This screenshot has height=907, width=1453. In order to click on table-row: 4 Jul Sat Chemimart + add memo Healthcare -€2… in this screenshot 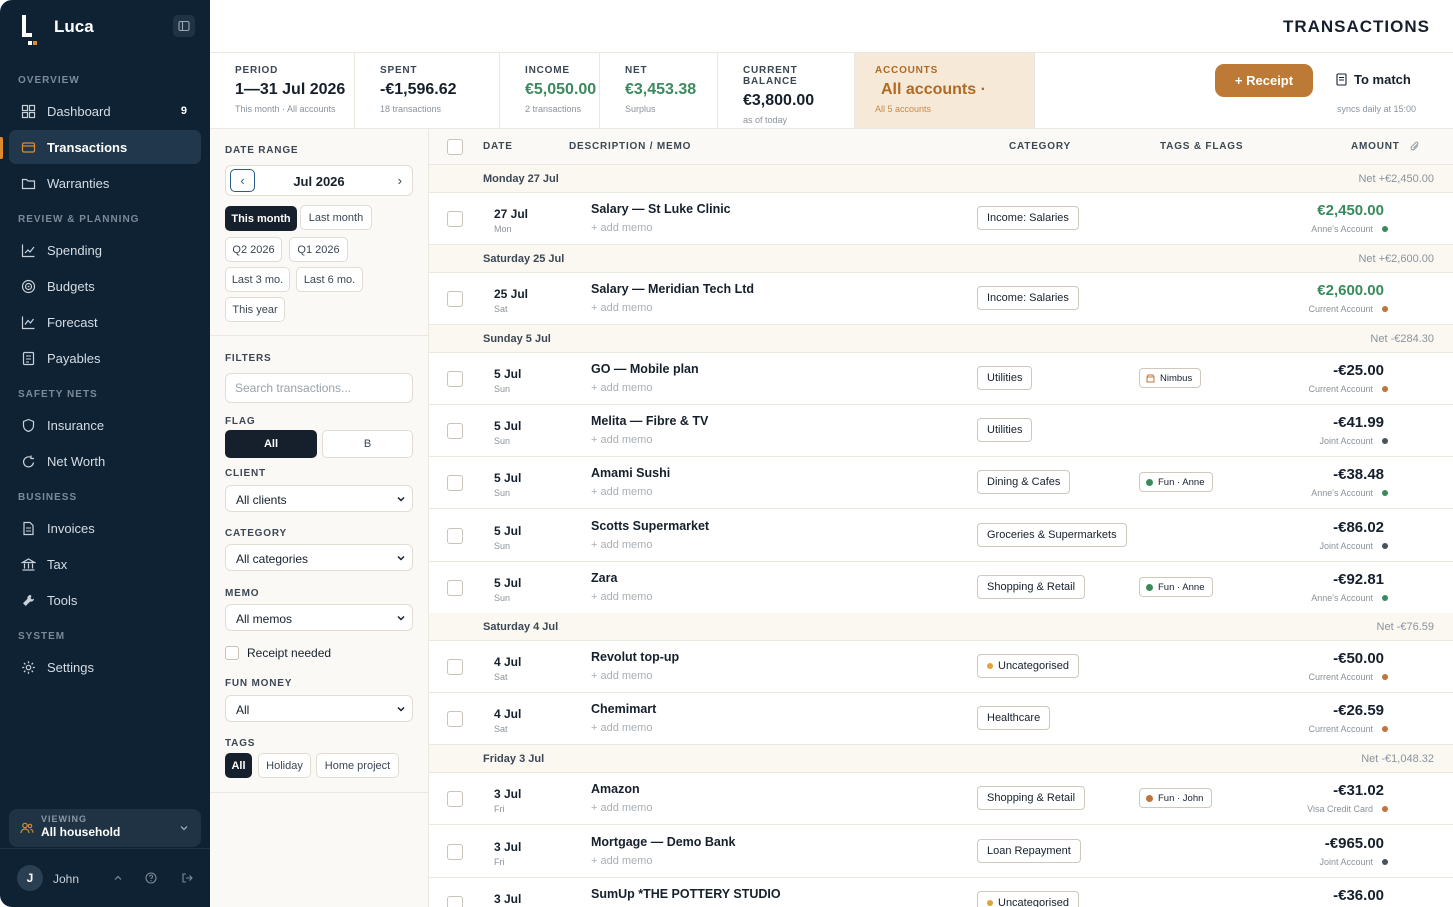, I will do `click(941, 719)`.